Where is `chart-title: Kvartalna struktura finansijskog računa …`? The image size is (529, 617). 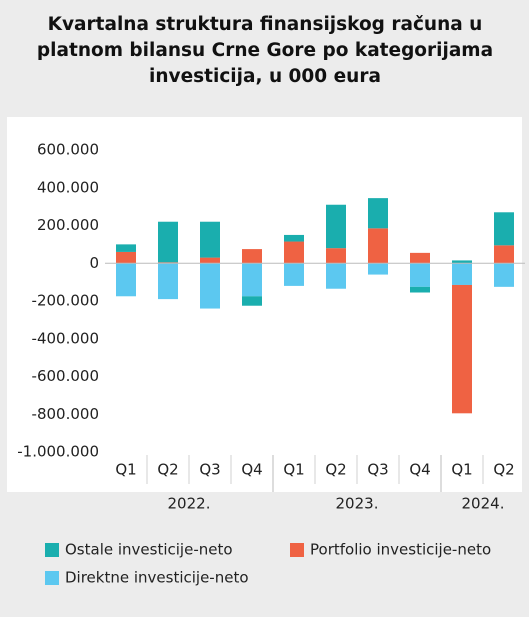 chart-title: Kvartalna struktura finansijskog računa … is located at coordinates (265, 50).